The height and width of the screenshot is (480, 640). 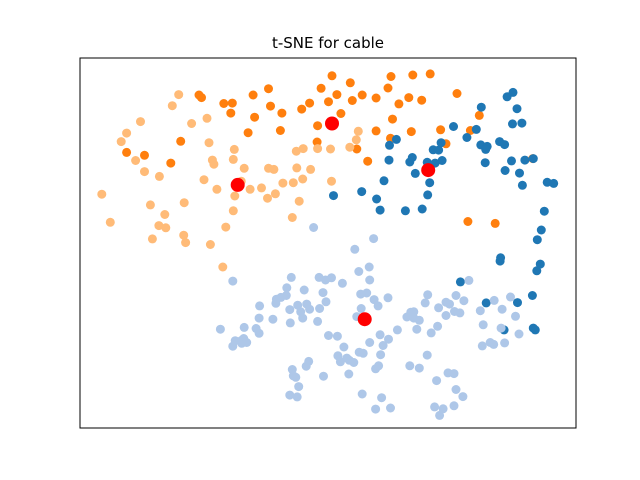 I want to click on centroid-point, so click(x=332, y=123).